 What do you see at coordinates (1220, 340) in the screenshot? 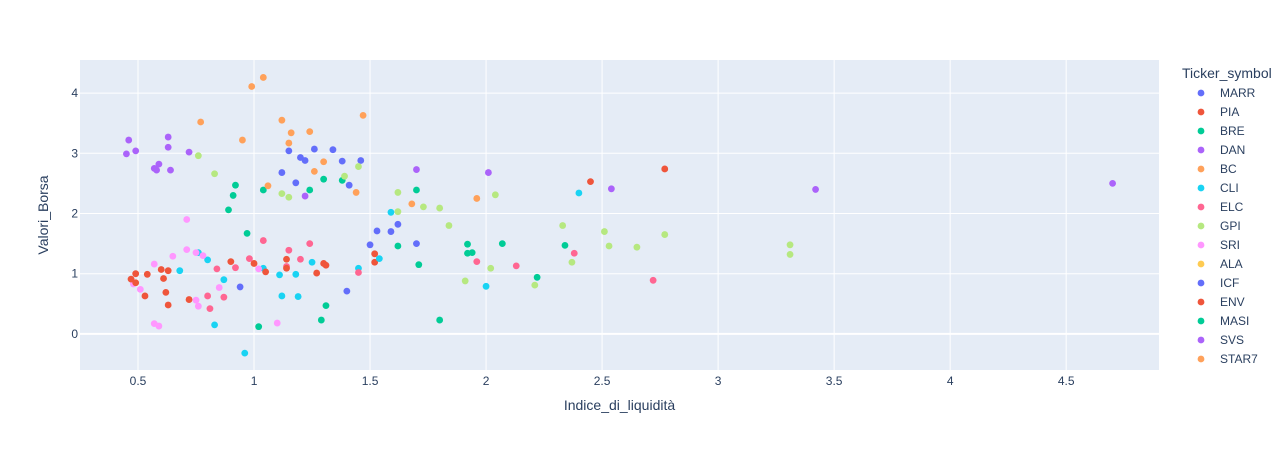
I see `legend-item-svs: SVS` at bounding box center [1220, 340].